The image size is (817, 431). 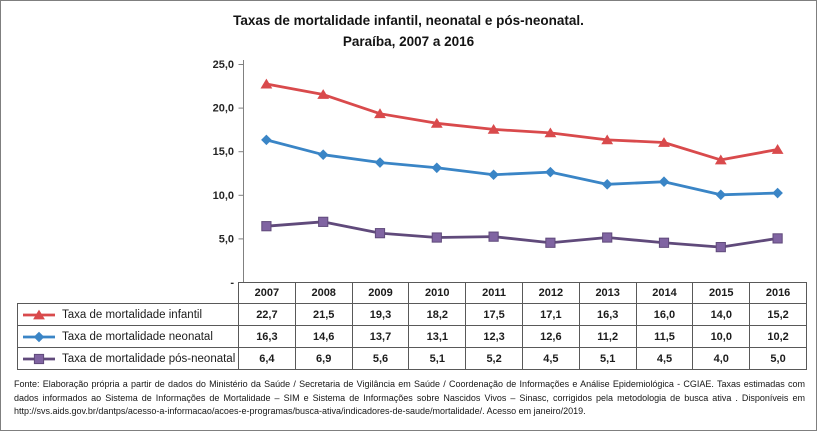 I want to click on legend-key: Taxa de mortalidade neonatal, so click(x=128, y=337).